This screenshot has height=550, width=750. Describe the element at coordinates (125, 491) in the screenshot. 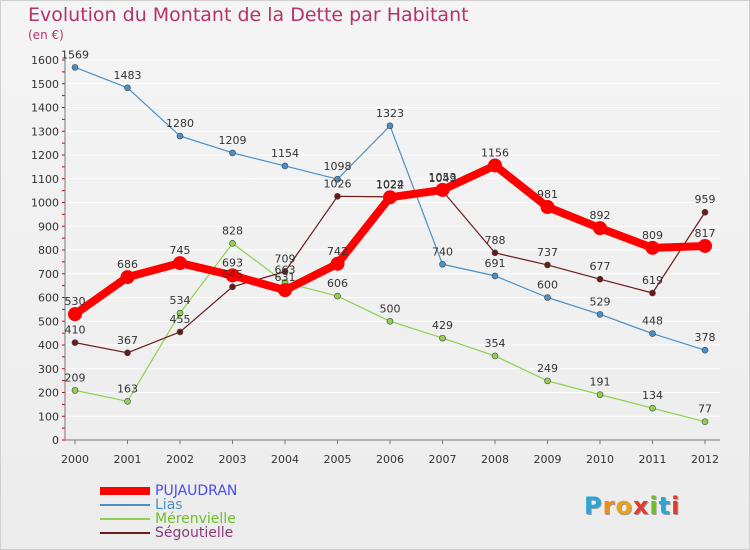

I see `legend-swatch-pujaudran` at that location.